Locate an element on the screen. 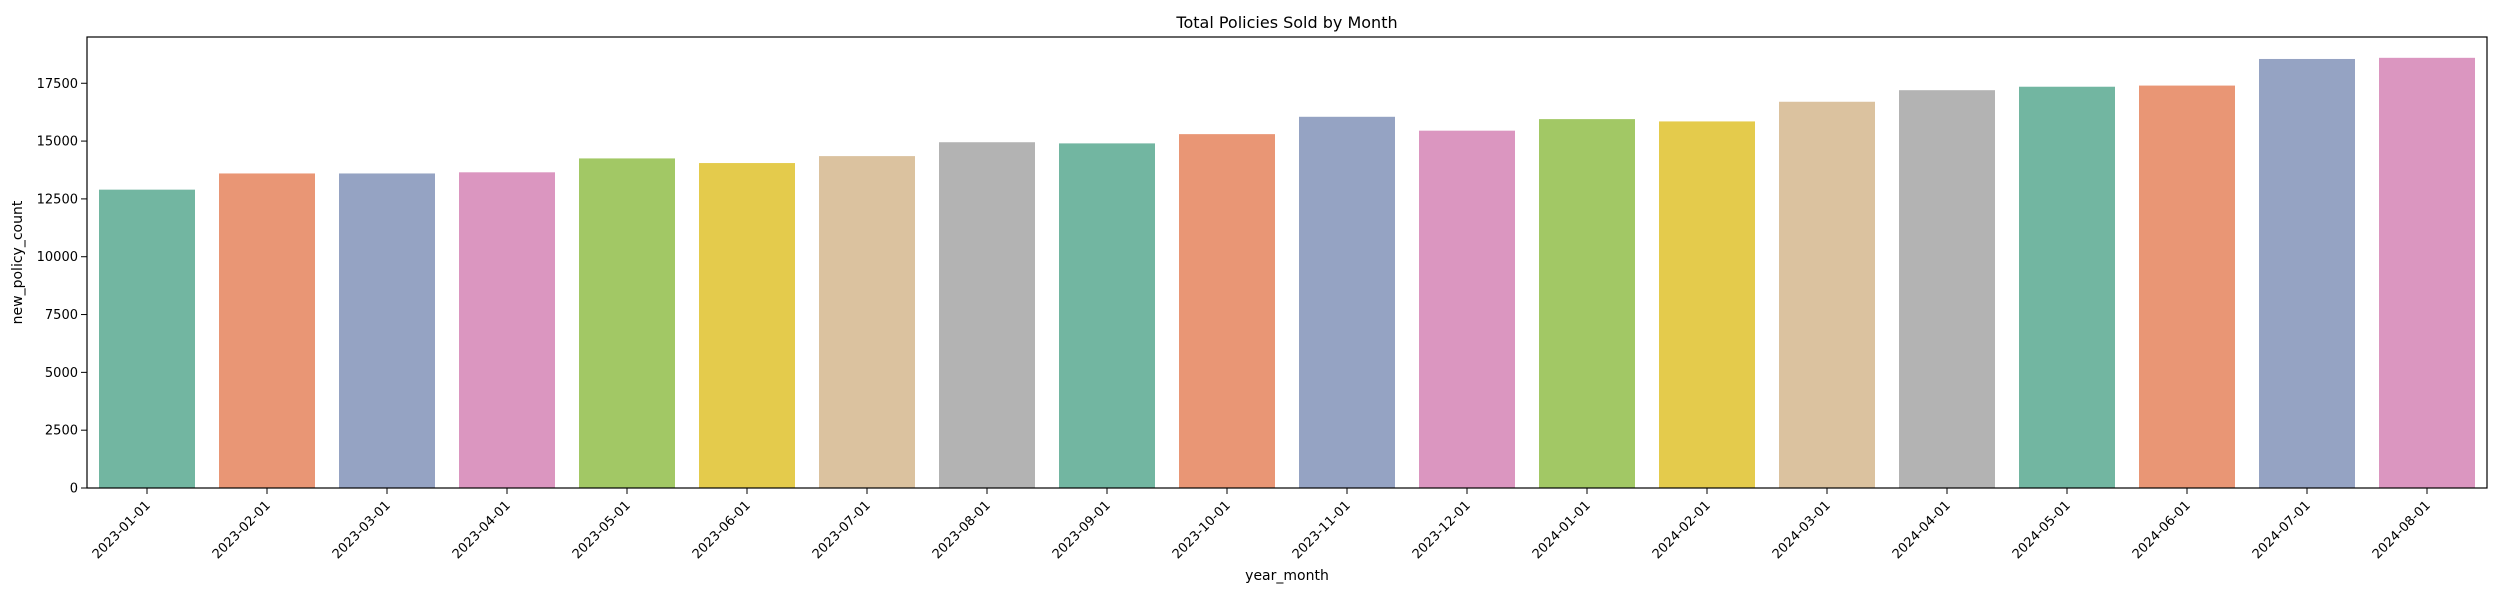  x-tick-label: 2023-04-01 is located at coordinates (482, 530).